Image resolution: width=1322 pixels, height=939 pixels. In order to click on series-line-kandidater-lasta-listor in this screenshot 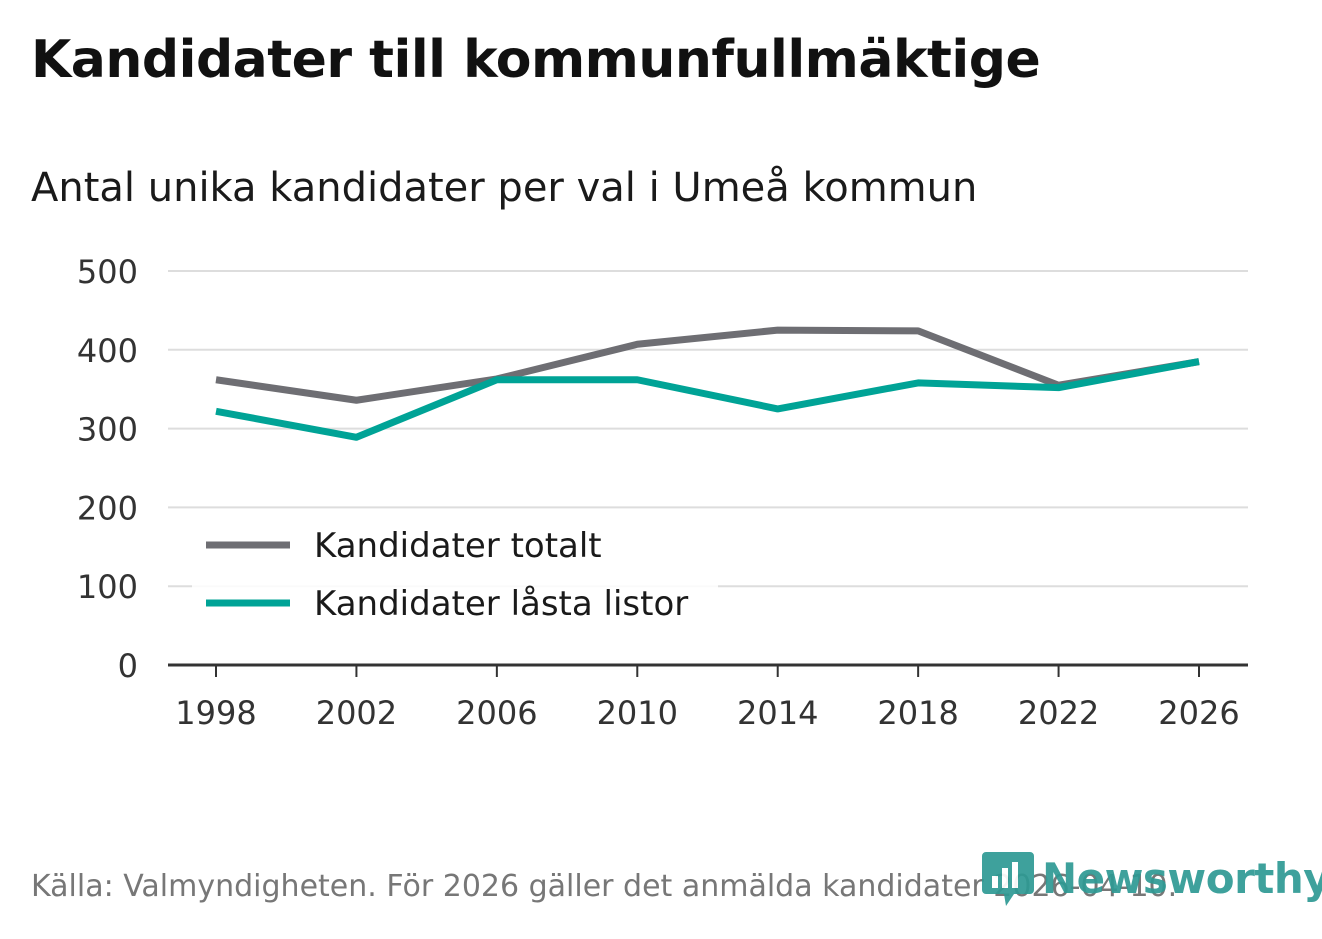, I will do `click(707, 399)`.